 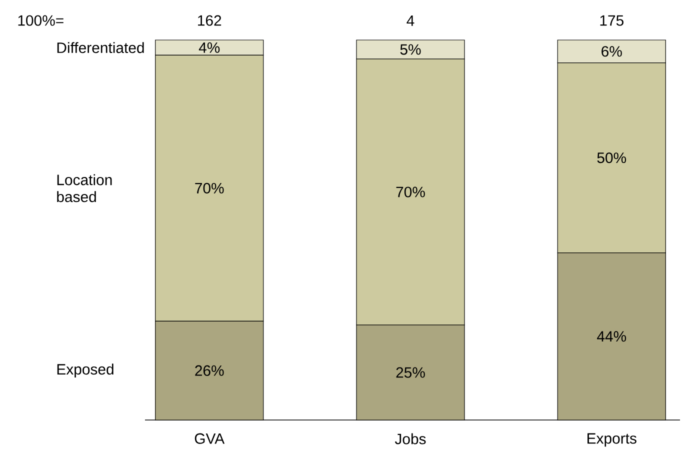 What do you see at coordinates (209, 370) in the screenshot?
I see `data-label: 26%` at bounding box center [209, 370].